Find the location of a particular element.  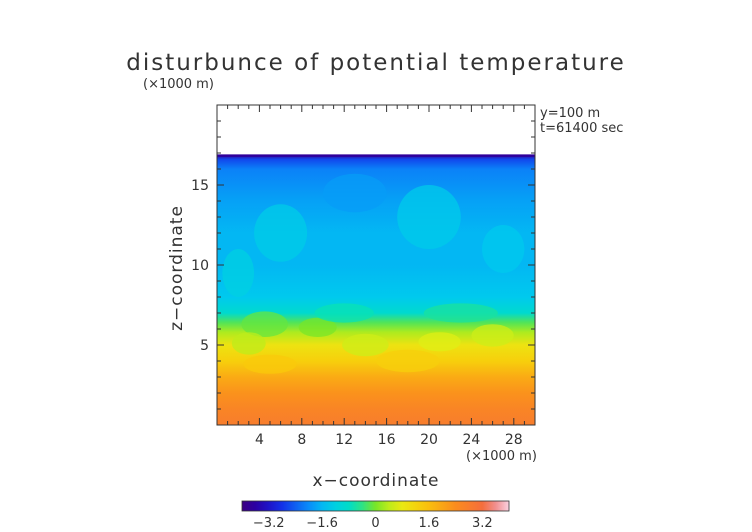

colorbar-tick-label-2: 0 is located at coordinates (375, 523).